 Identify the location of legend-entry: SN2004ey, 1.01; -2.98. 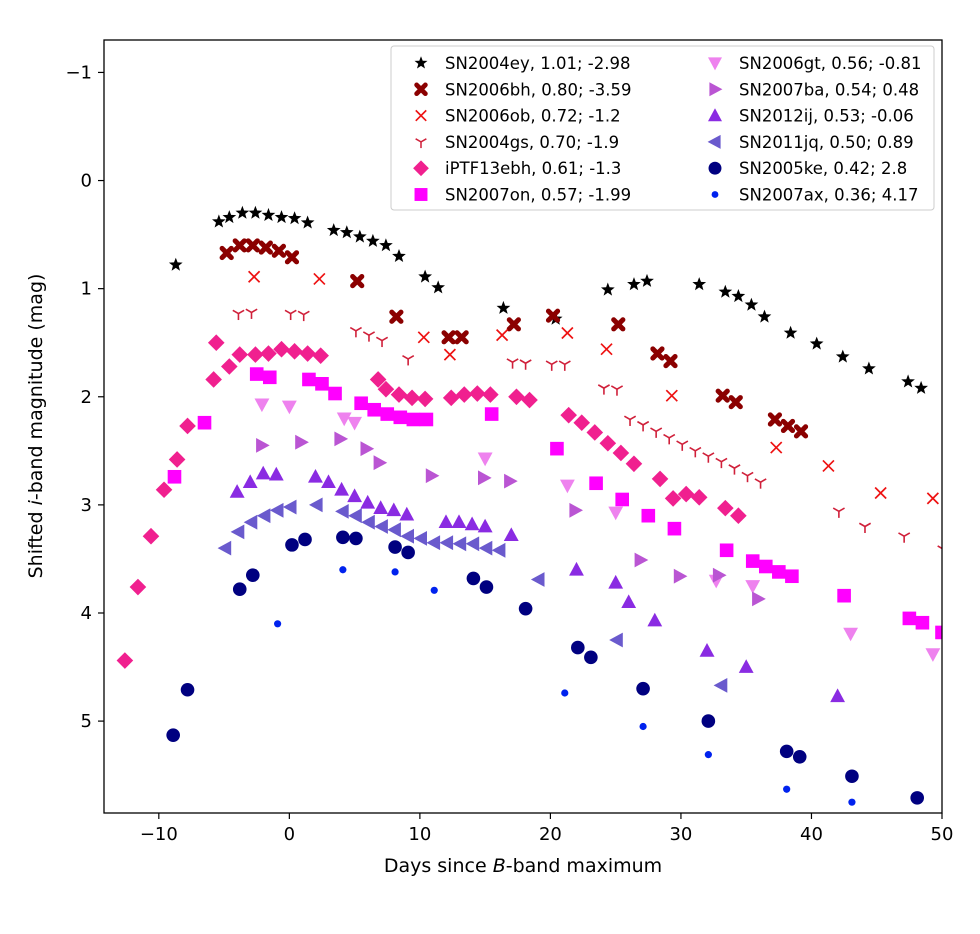
(522, 63).